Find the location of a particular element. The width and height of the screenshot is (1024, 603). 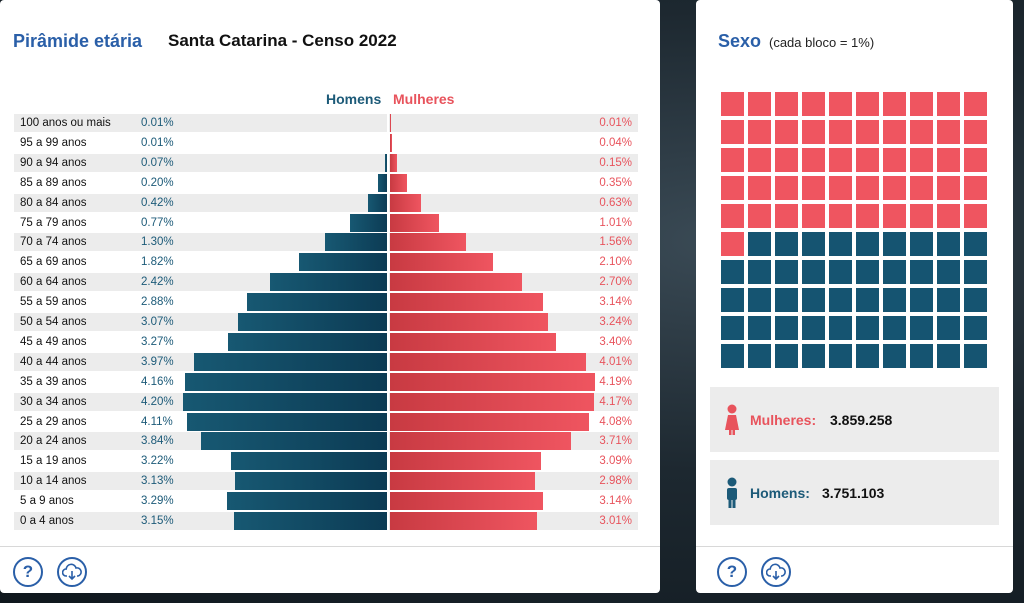

men-value-label: 3.13% is located at coordinates (157, 481).